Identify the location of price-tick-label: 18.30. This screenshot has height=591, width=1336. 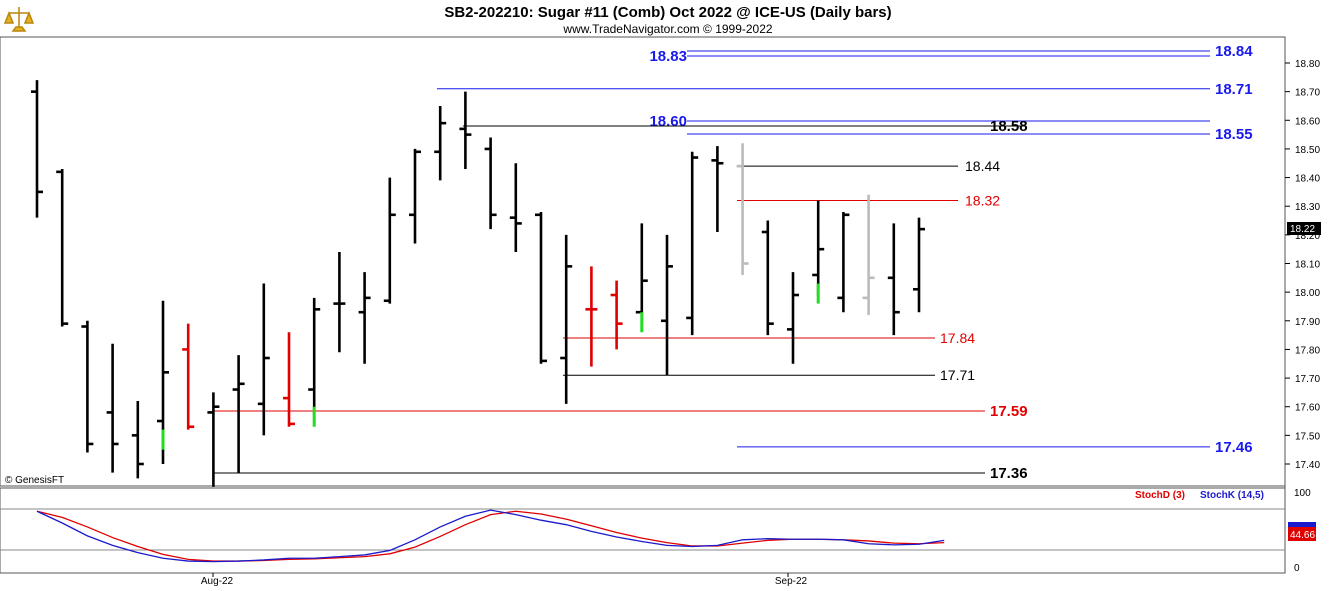
(1307, 207).